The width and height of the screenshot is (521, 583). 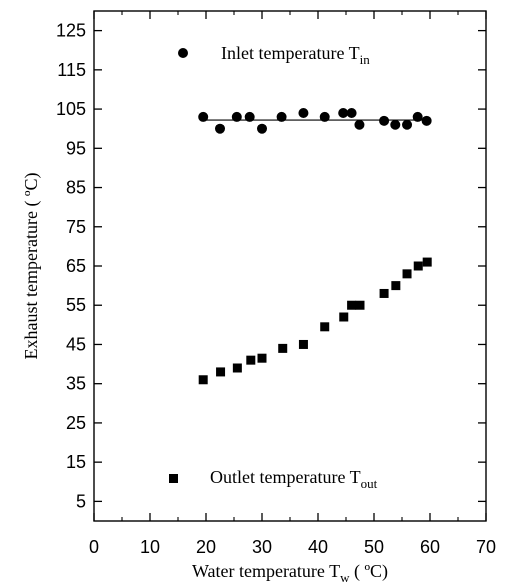 What do you see at coordinates (262, 547) in the screenshot?
I see `x-tick-label: 30` at bounding box center [262, 547].